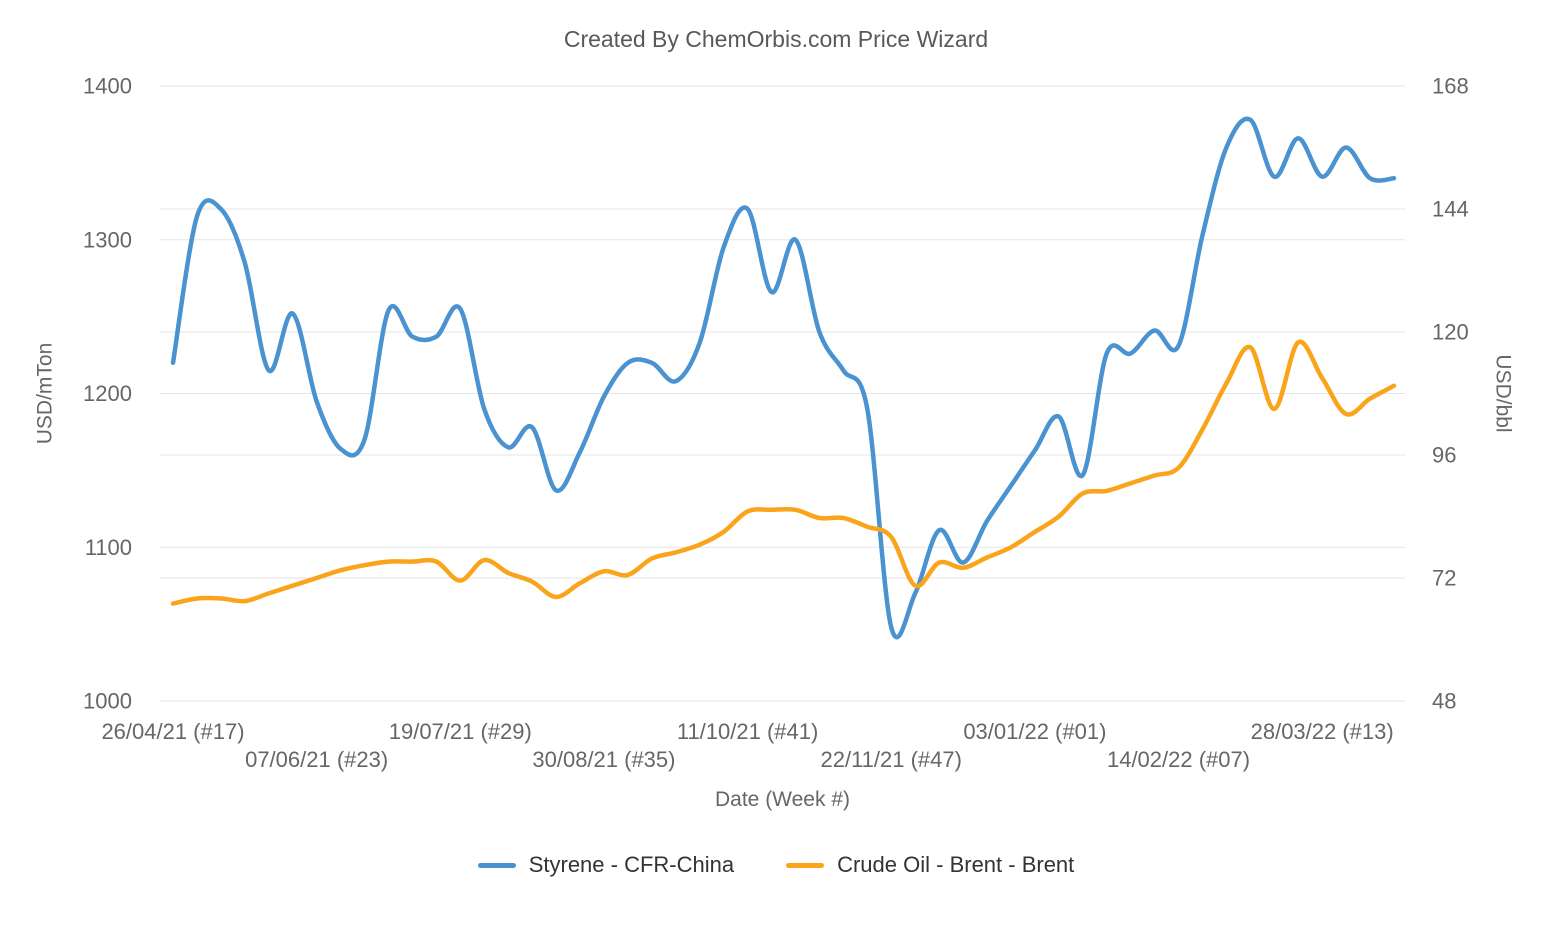  I want to click on x-tick-label: 14/02/22 (#07), so click(1178, 759).